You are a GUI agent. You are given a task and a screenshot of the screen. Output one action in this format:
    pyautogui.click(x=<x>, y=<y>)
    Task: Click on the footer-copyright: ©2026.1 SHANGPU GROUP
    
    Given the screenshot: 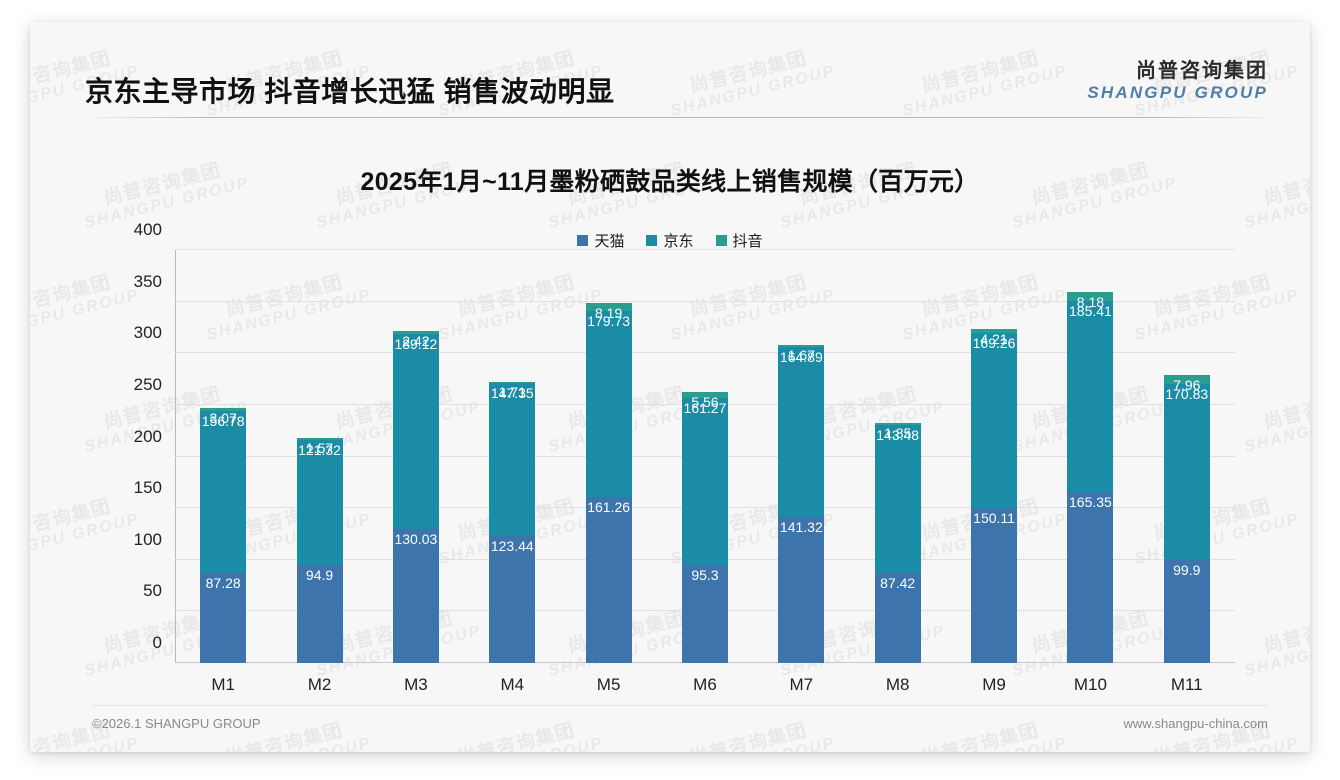 What is the action you would take?
    pyautogui.click(x=176, y=723)
    